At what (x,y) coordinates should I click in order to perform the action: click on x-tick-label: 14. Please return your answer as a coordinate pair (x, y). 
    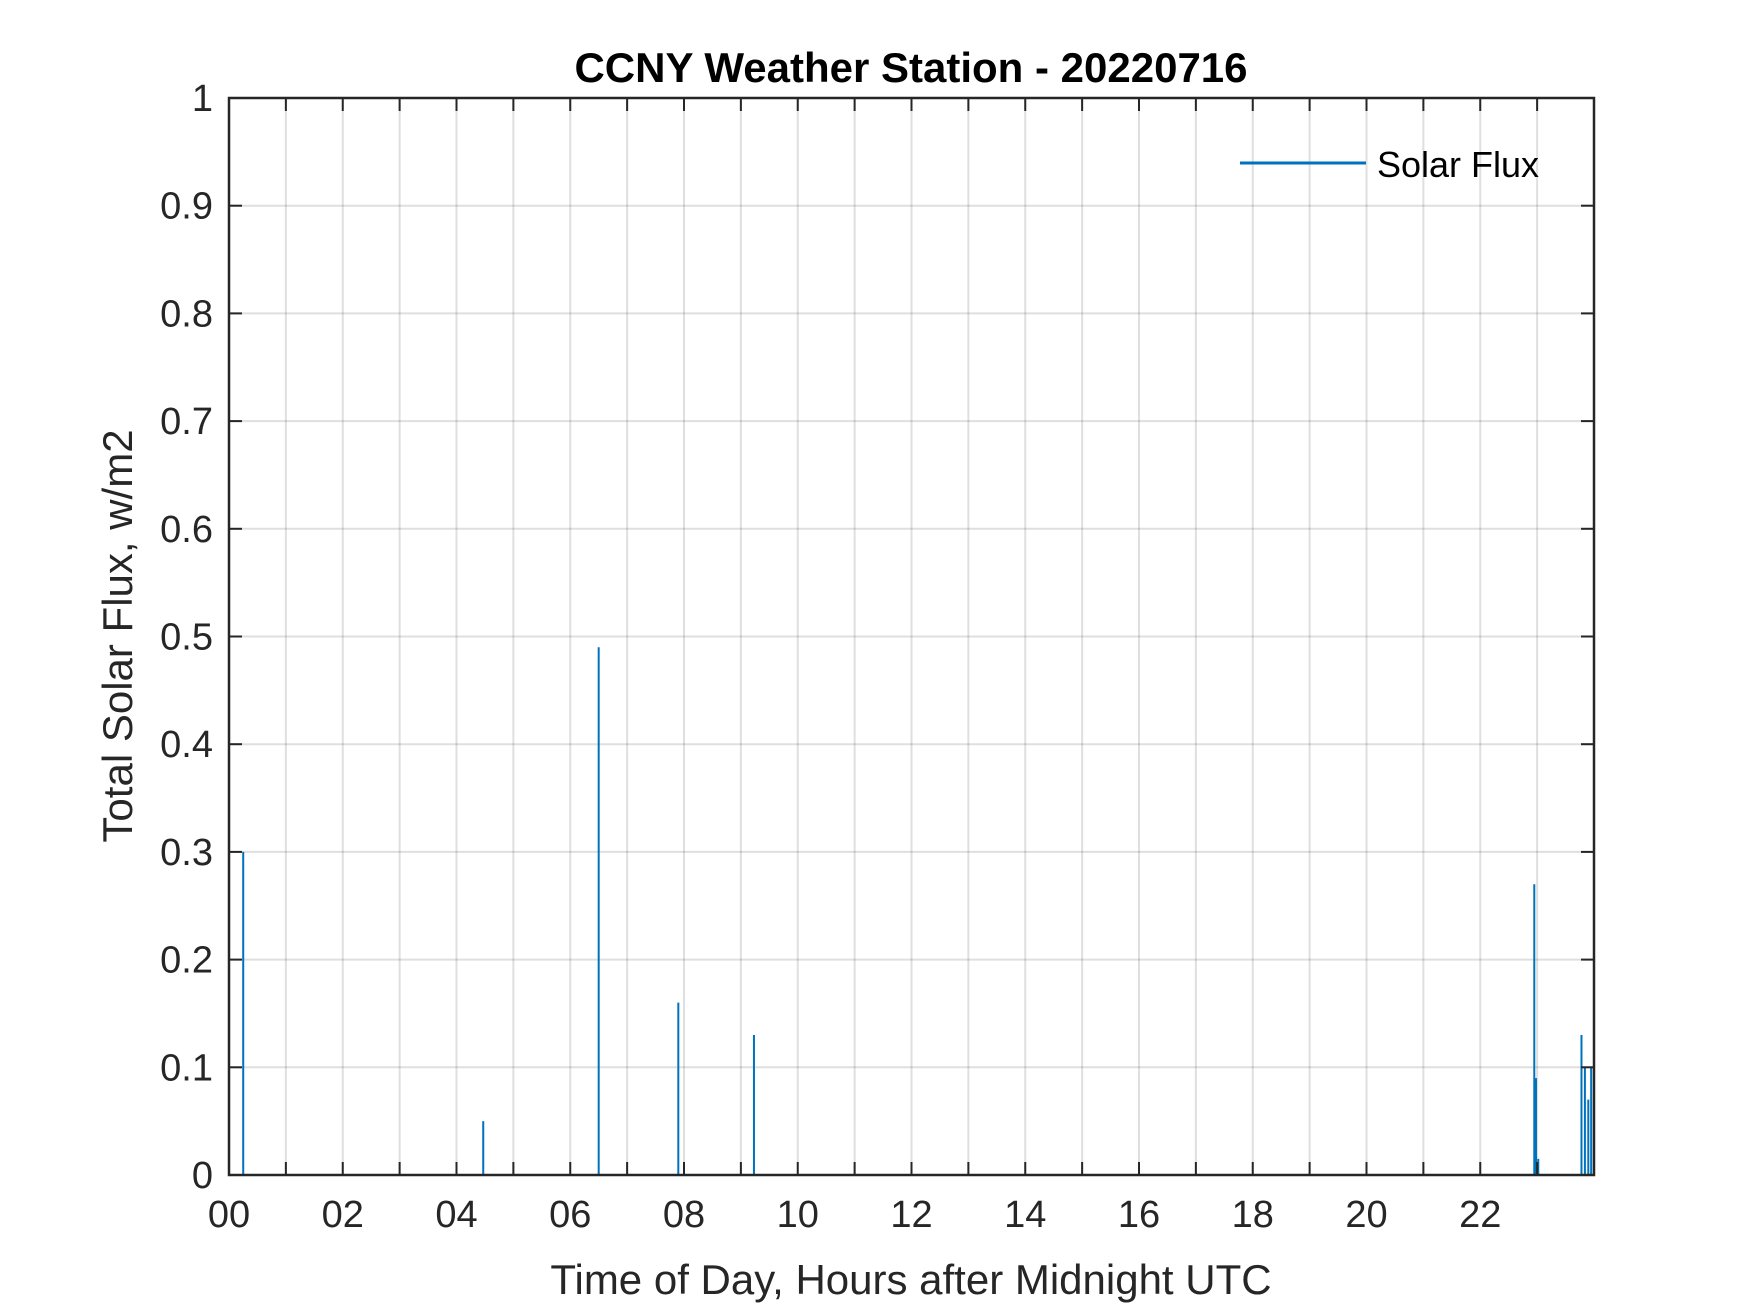
    Looking at the image, I should click on (1025, 1215).